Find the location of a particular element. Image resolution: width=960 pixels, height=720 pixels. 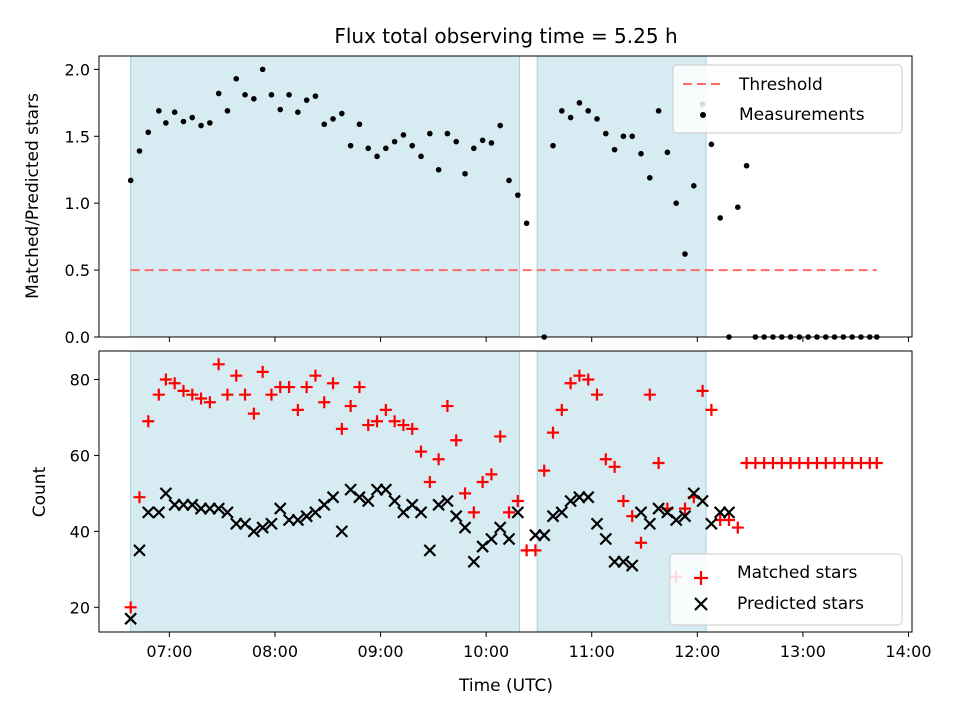

x-tick-label: 13:00 is located at coordinates (803, 651).